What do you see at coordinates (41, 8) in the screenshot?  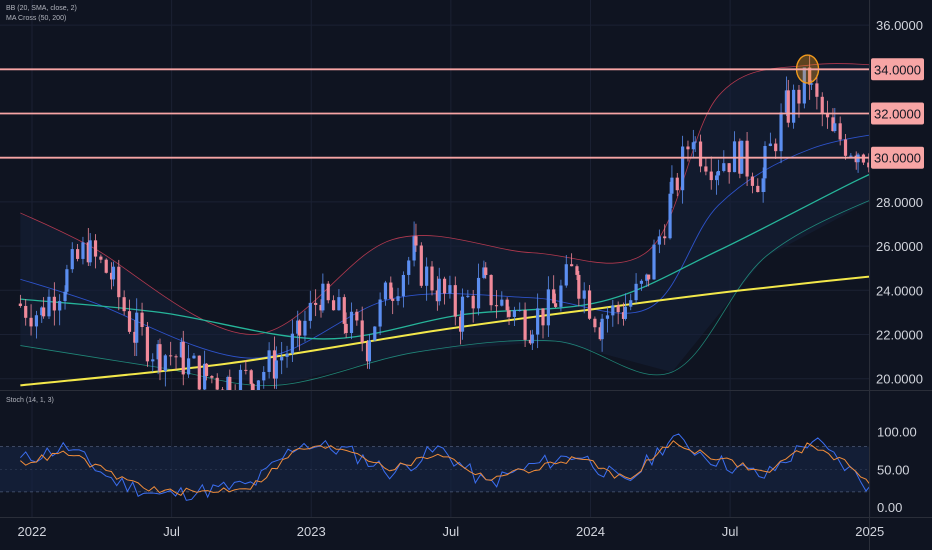 I see `bb-indicator-label: BB (20, SMA, close, 2)` at bounding box center [41, 8].